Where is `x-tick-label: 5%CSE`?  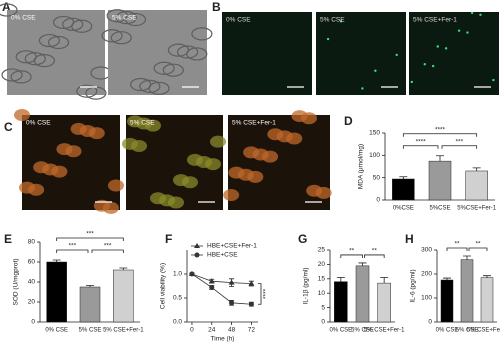
x-tick-label: 5%CSE is located at coordinates (439, 209).